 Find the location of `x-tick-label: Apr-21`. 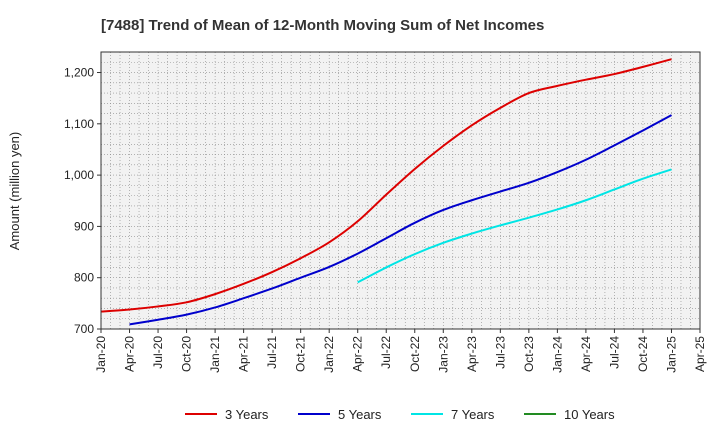

x-tick-label: Apr-21 is located at coordinates (244, 354).